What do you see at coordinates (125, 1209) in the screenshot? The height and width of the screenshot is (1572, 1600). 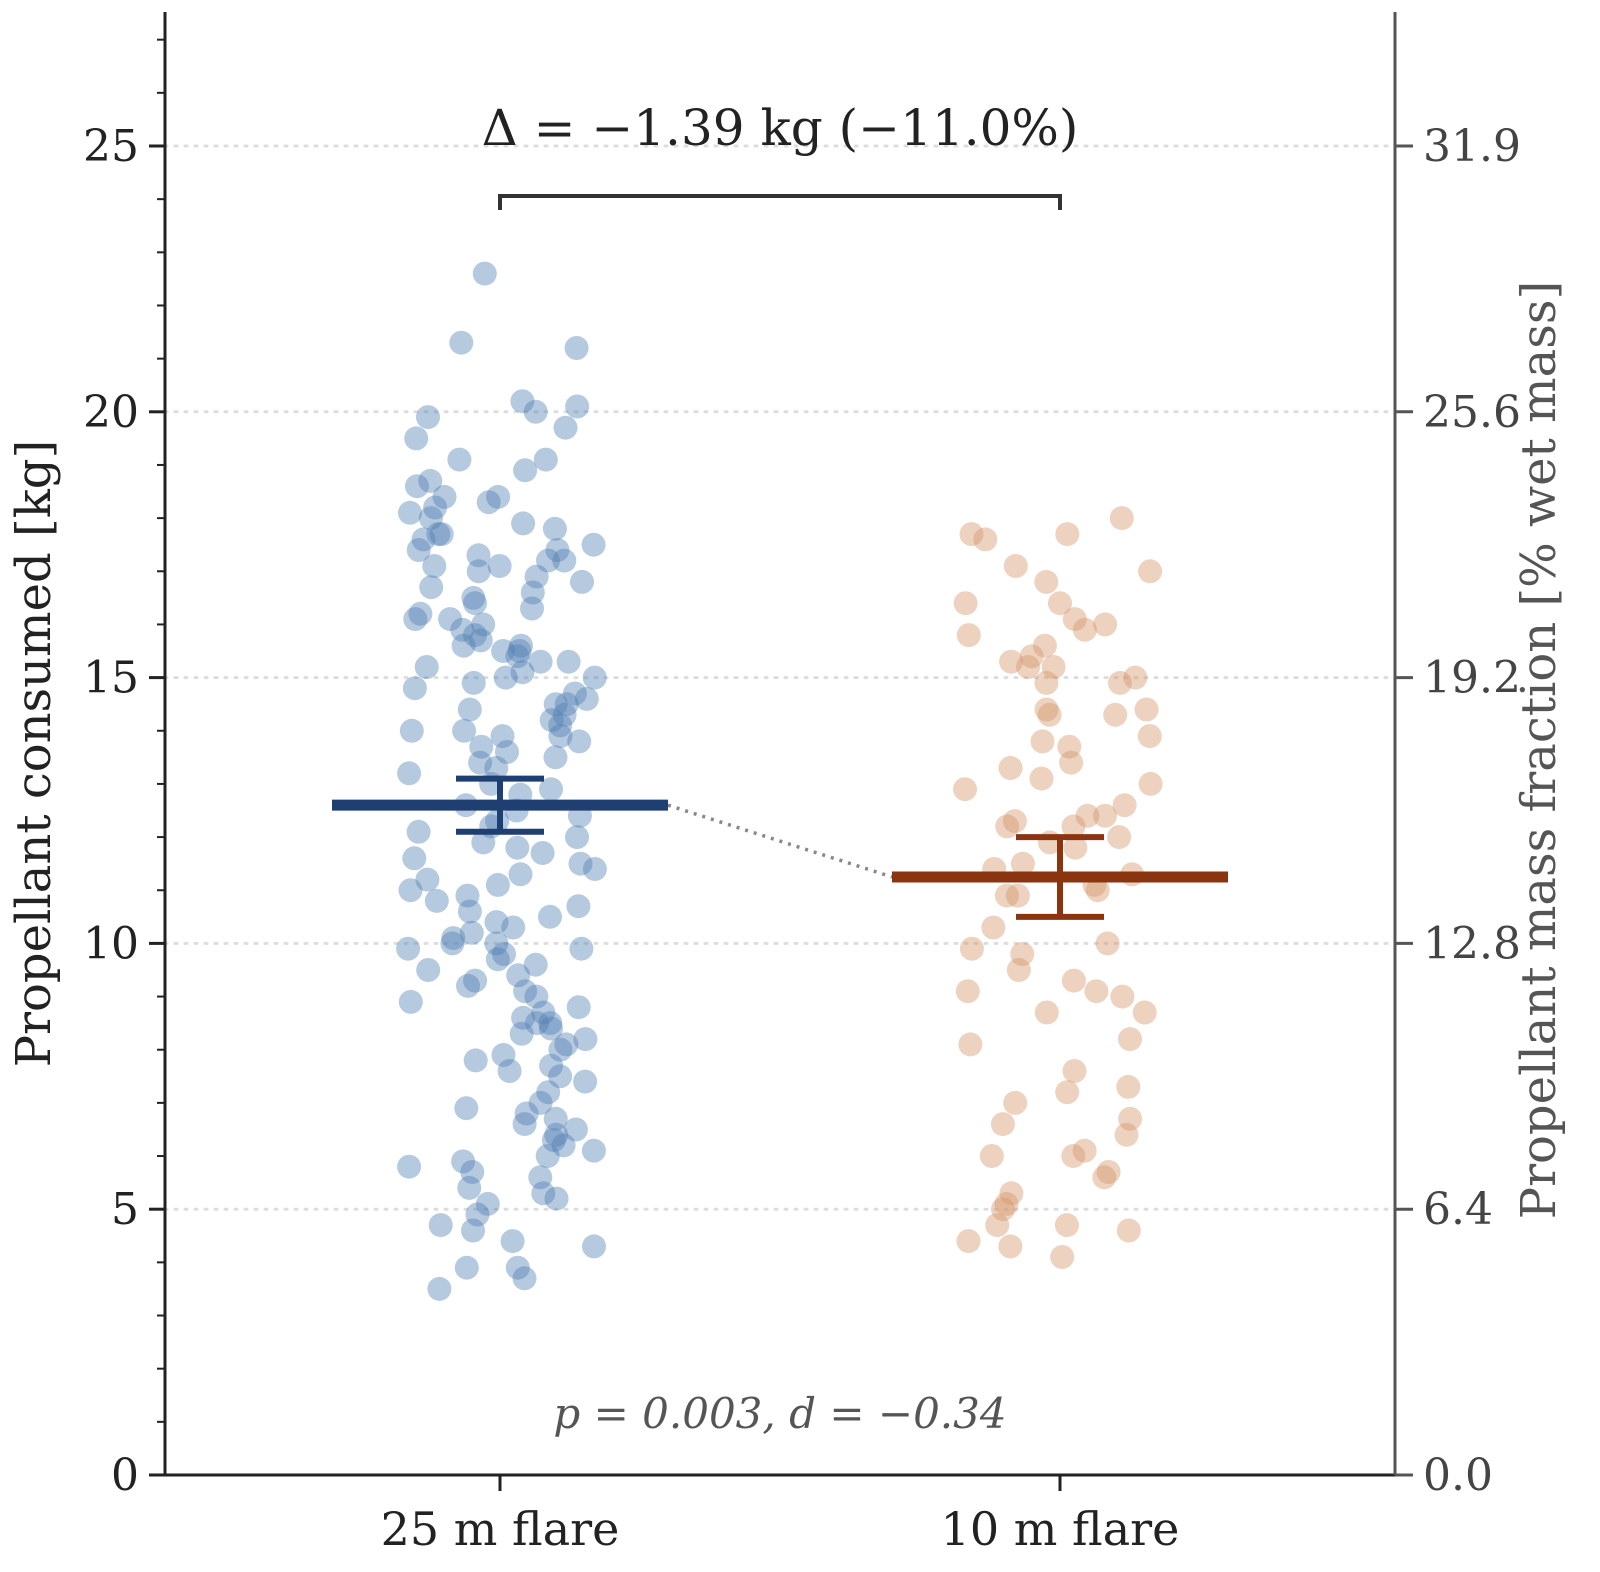 I see `y-tick-label: 5` at bounding box center [125, 1209].